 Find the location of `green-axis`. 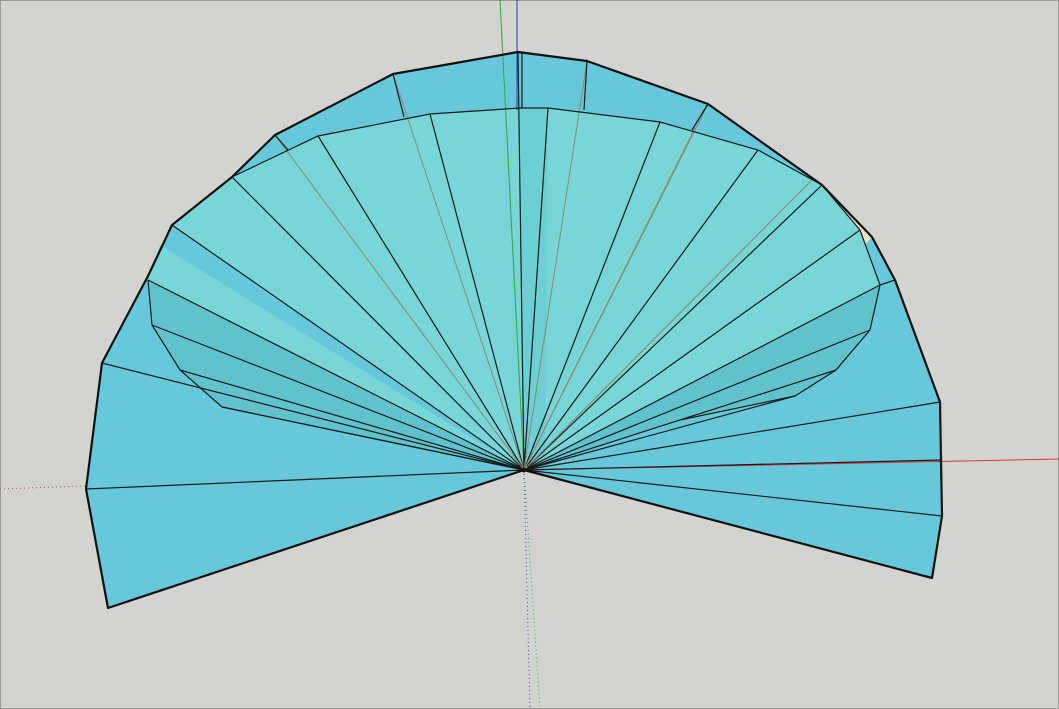

green-axis is located at coordinates (512, 235).